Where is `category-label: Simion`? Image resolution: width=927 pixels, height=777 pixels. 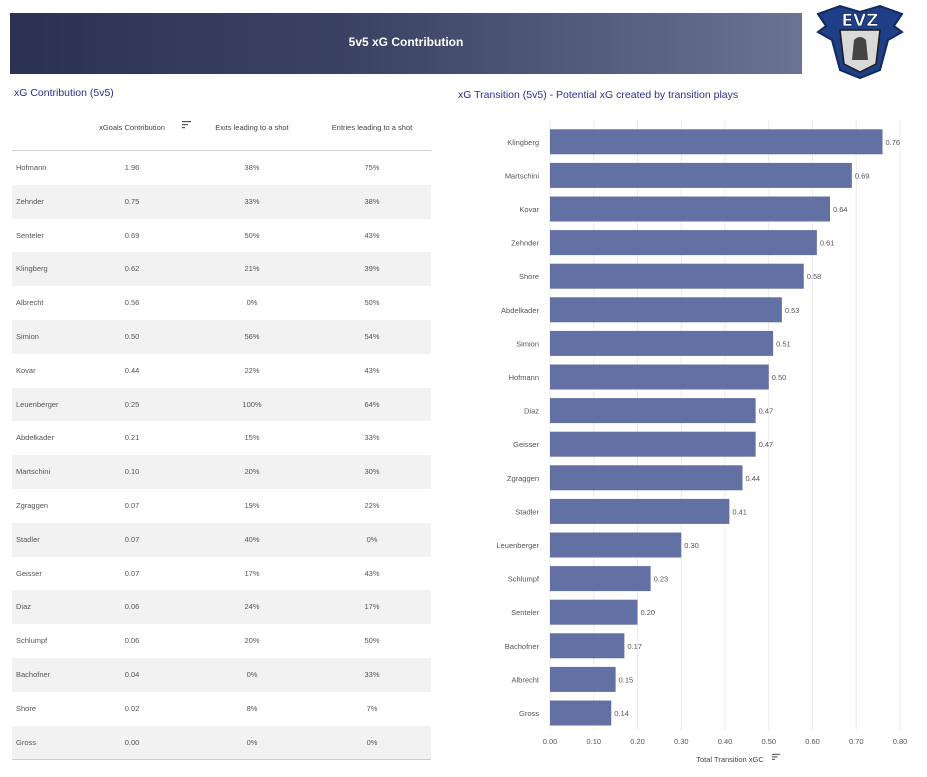
category-label: Simion is located at coordinates (527, 343).